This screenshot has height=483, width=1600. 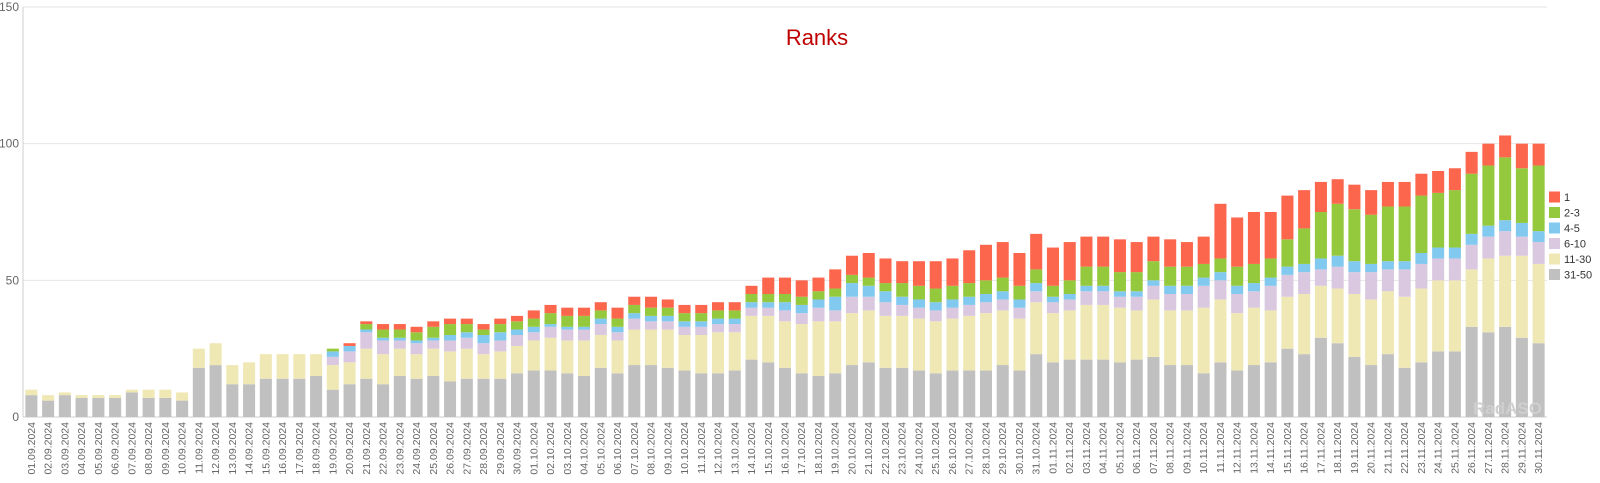 What do you see at coordinates (316, 385) in the screenshot?
I see `bar-stack-18.09.2024` at bounding box center [316, 385].